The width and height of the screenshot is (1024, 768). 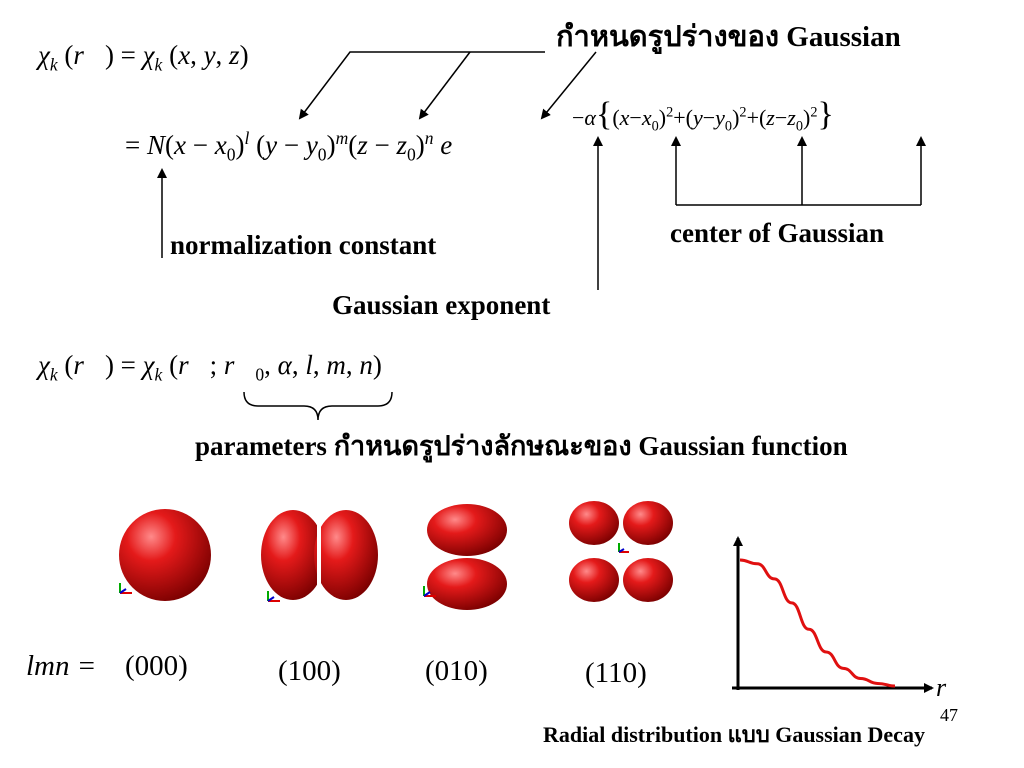 I want to click on decay-curve, so click(x=817, y=623).